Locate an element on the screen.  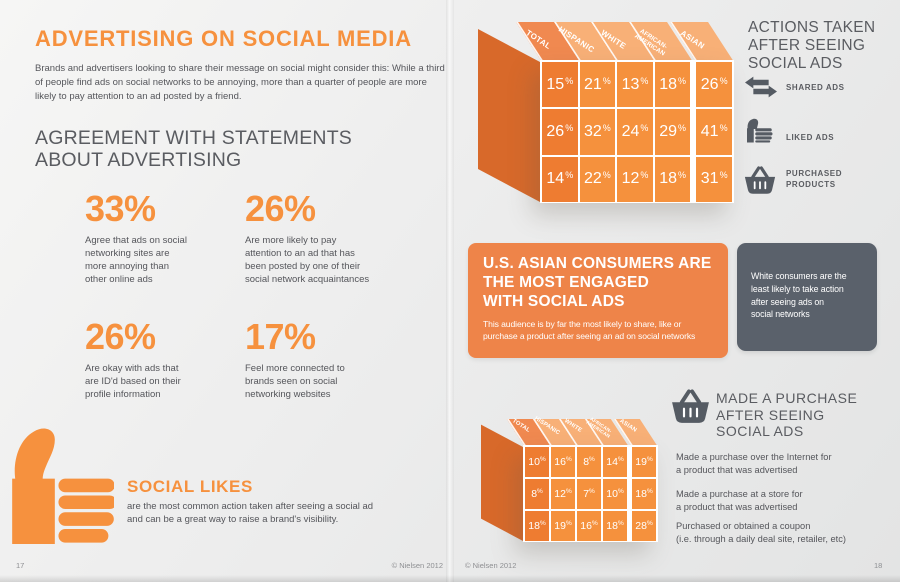
cube-cell: 13% is located at coordinates (635, 85).